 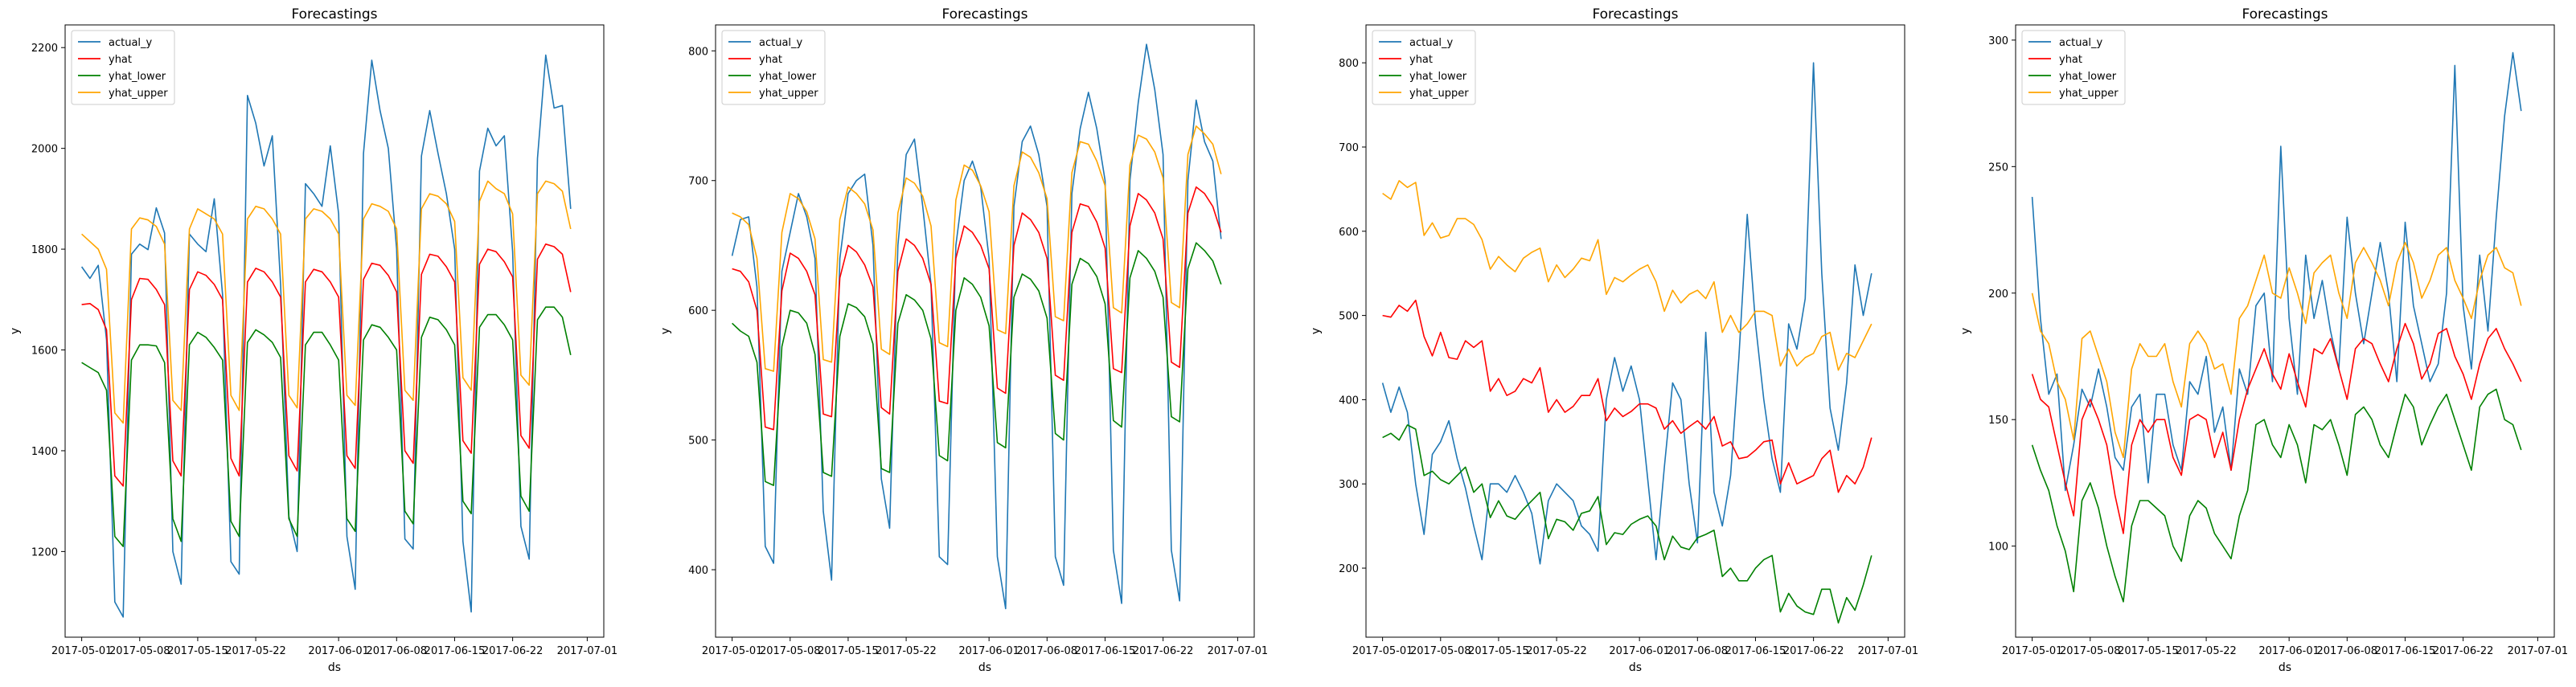 What do you see at coordinates (44, 250) in the screenshot?
I see `y-tick-label: 1800` at bounding box center [44, 250].